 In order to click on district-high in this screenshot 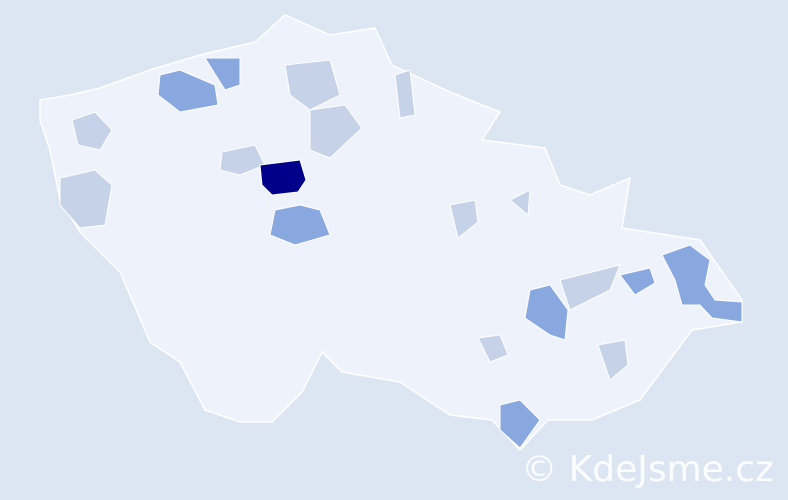, I will do `click(283, 177)`.